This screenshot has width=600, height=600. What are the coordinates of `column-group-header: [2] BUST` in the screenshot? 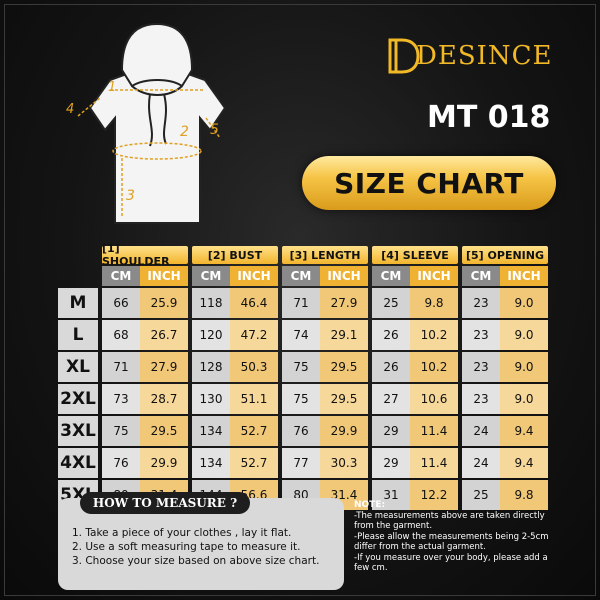 It's located at (235, 255).